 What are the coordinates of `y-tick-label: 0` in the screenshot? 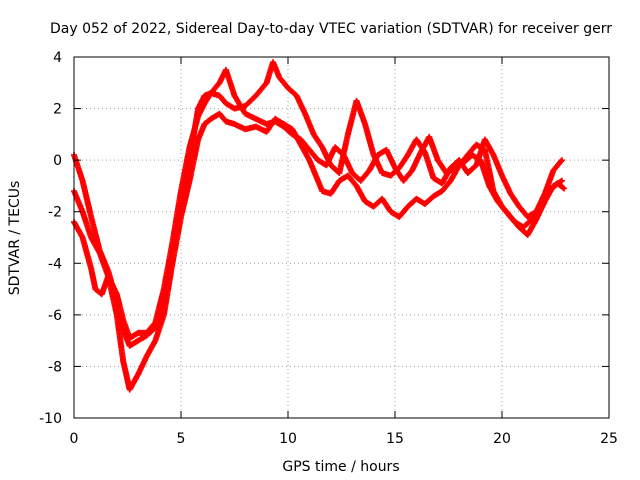 It's located at (57, 161).